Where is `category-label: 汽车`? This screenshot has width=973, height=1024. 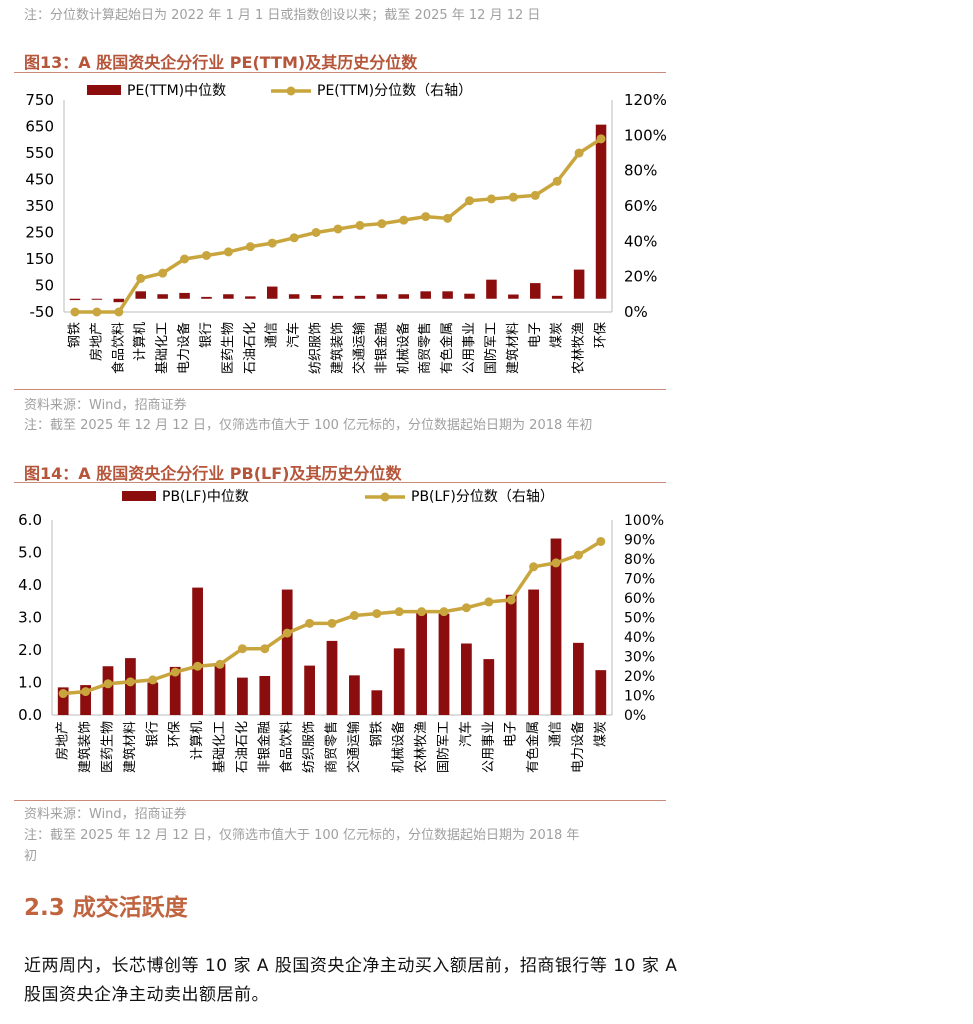
category-label: 汽车 is located at coordinates (466, 734).